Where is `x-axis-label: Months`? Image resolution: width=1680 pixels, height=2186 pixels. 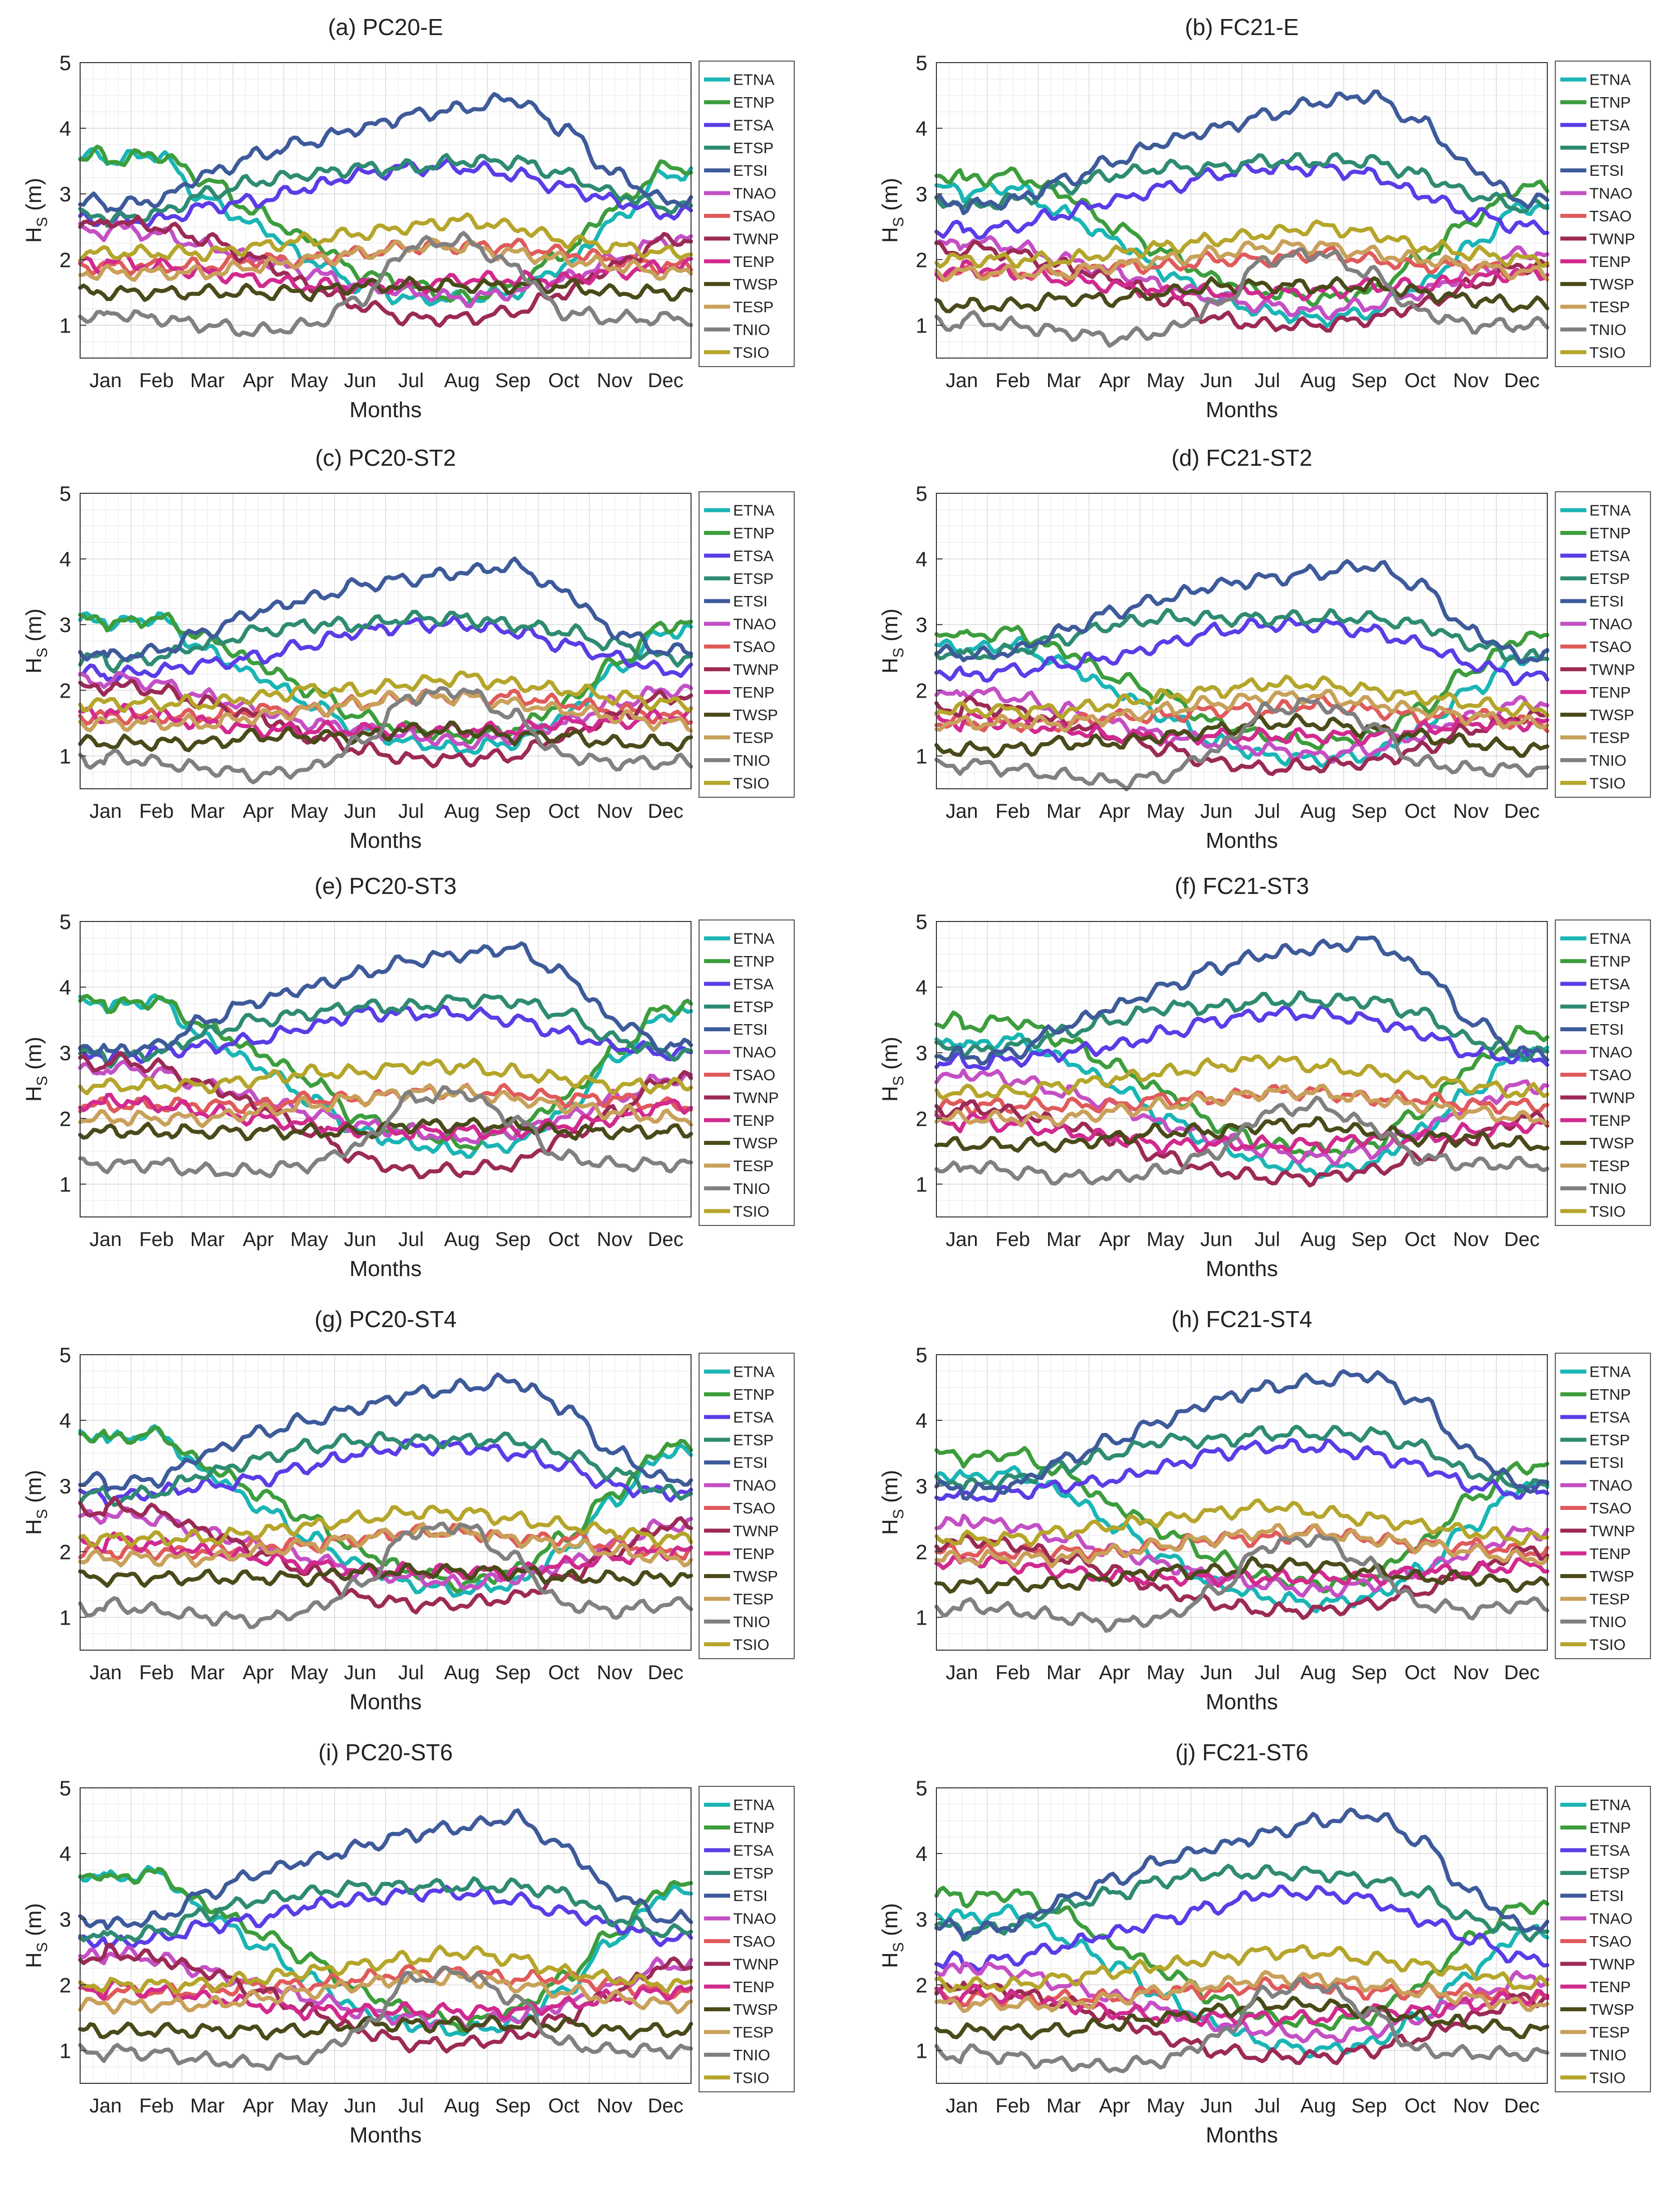
x-axis-label: Months is located at coordinates (386, 1269).